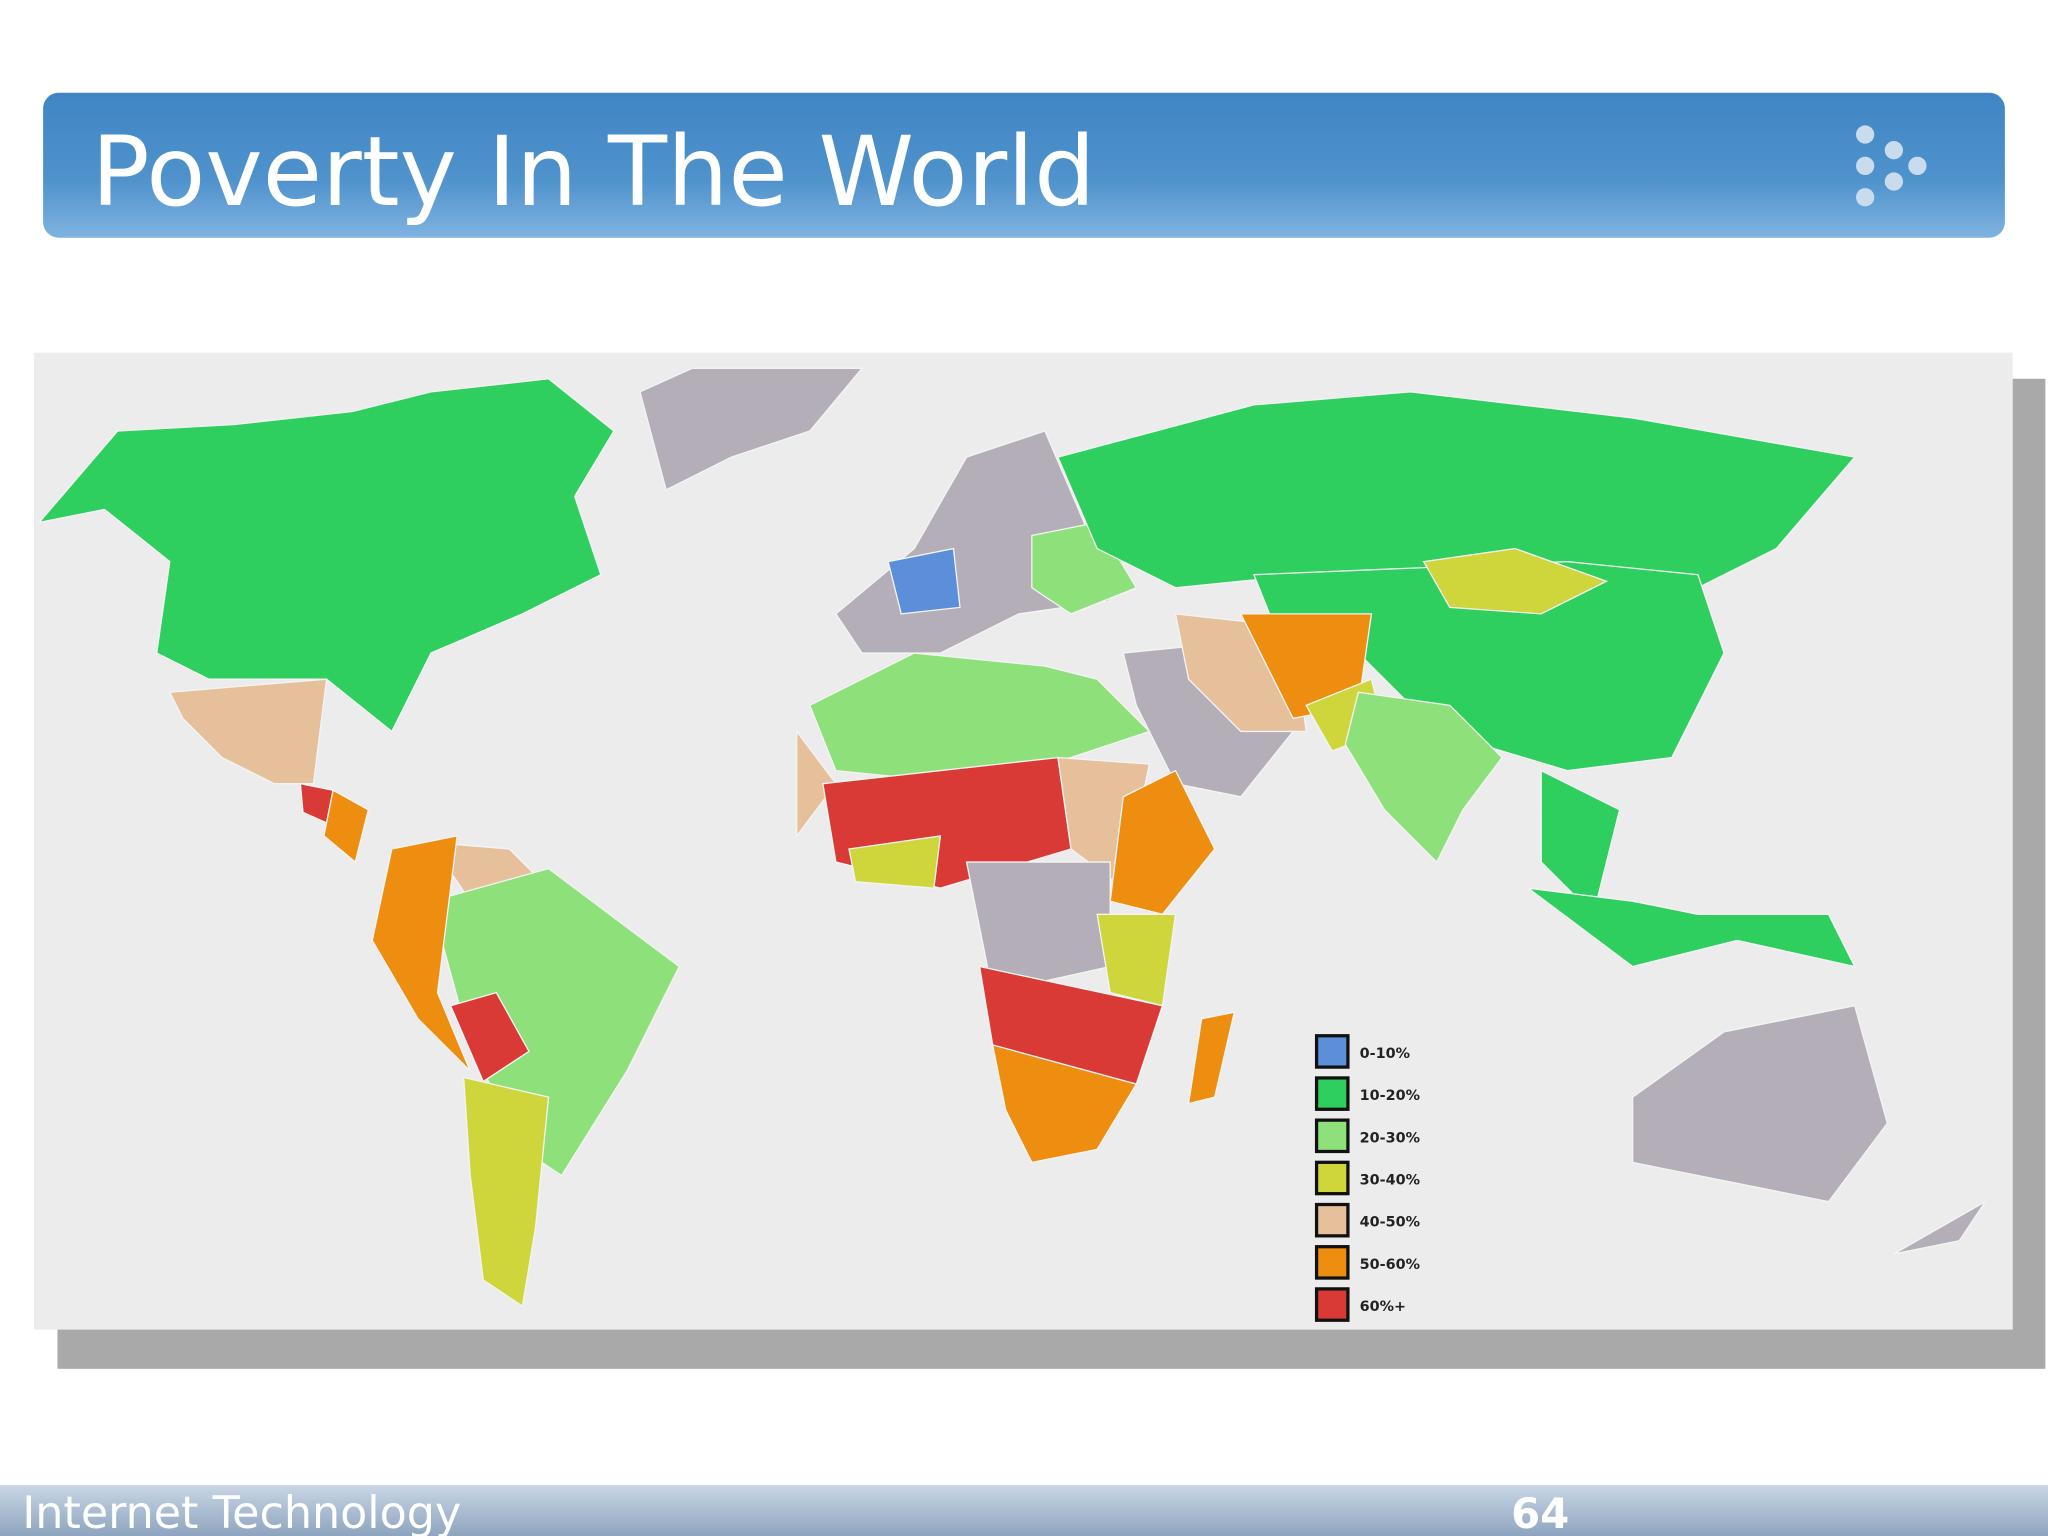 The image size is (2048, 1536). Describe the element at coordinates (1390, 1138) in the screenshot. I see `legend-label: 20-30%` at that location.